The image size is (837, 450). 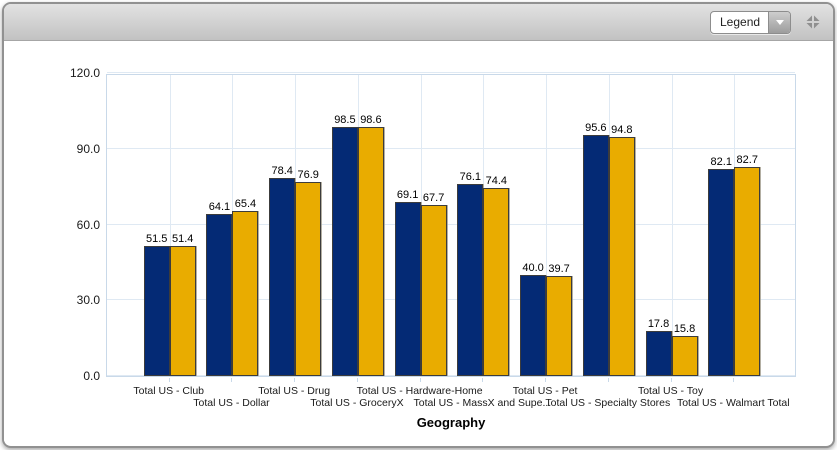 I want to click on bar-with-label: 51.5, so click(x=156, y=304).